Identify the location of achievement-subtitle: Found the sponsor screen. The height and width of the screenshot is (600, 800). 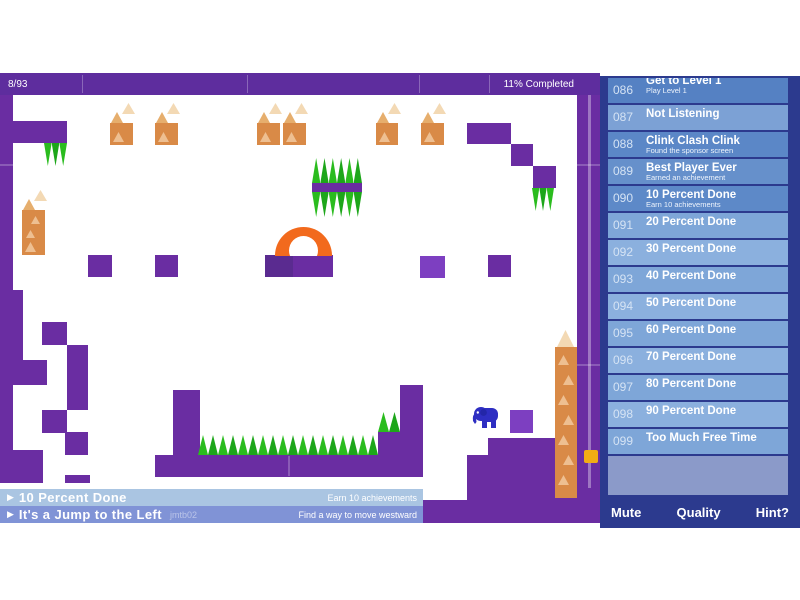
(690, 151).